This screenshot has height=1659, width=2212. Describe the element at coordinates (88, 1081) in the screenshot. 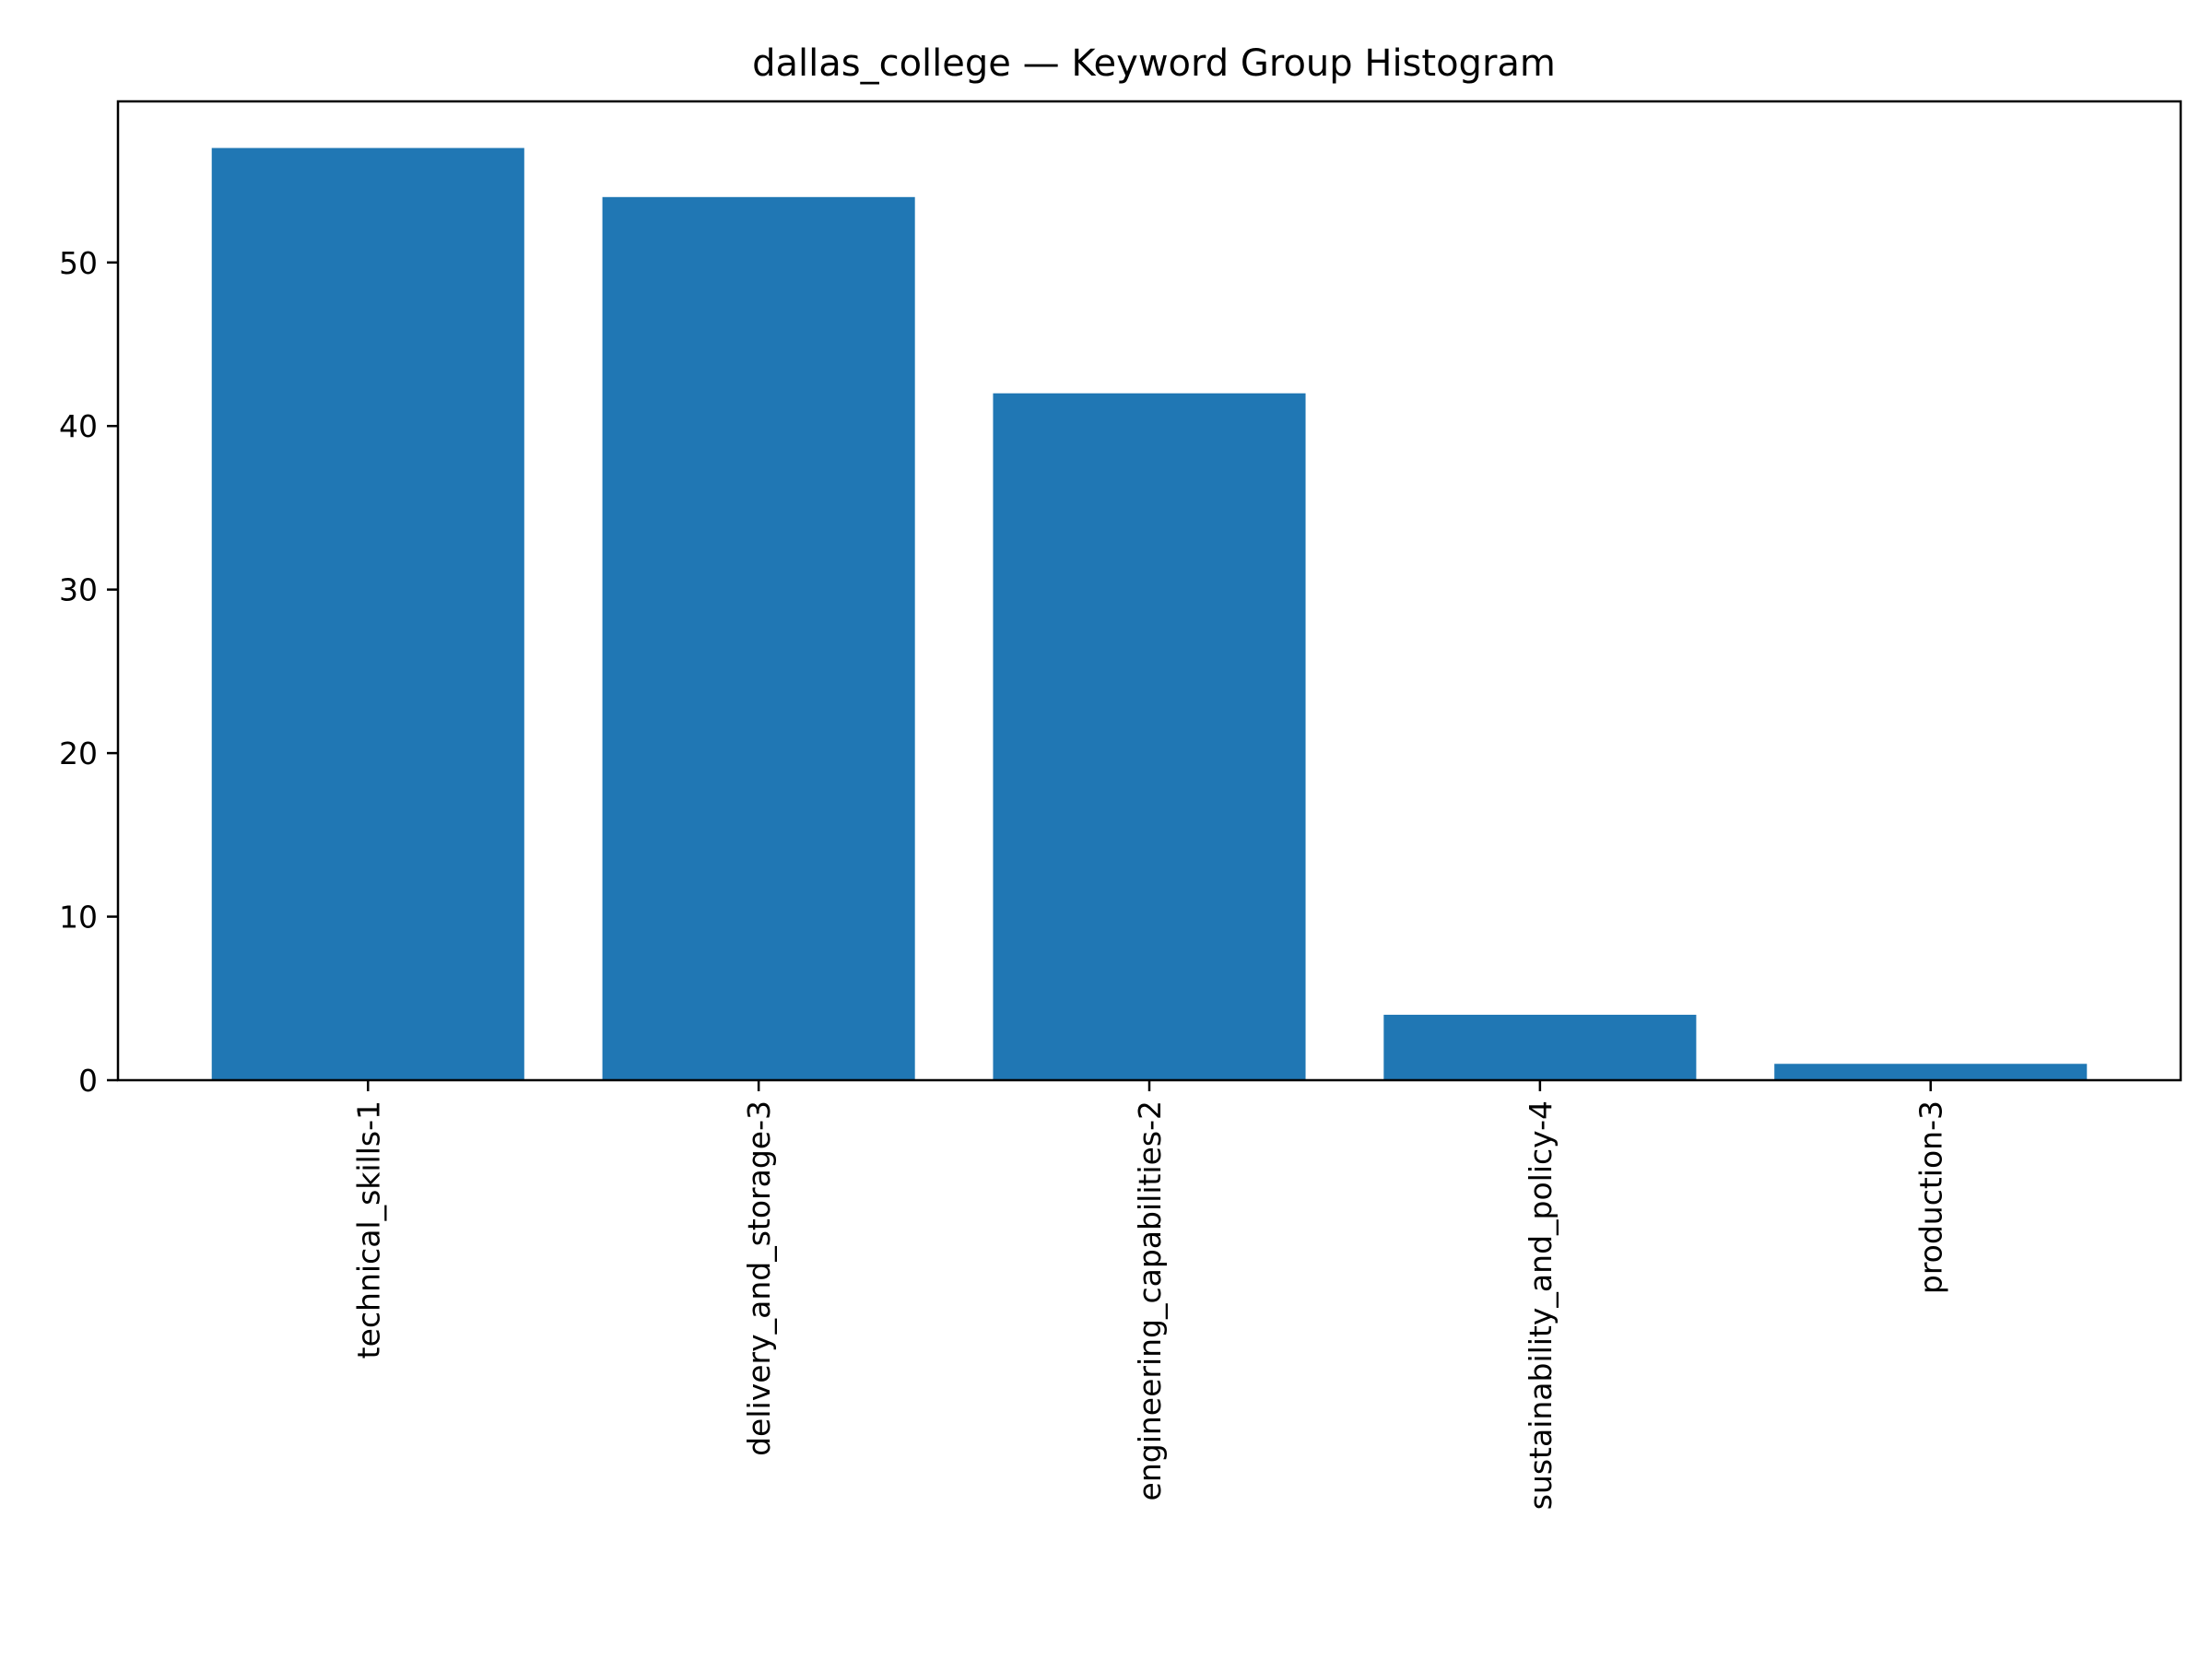

I see `y-tick-label: 0` at that location.